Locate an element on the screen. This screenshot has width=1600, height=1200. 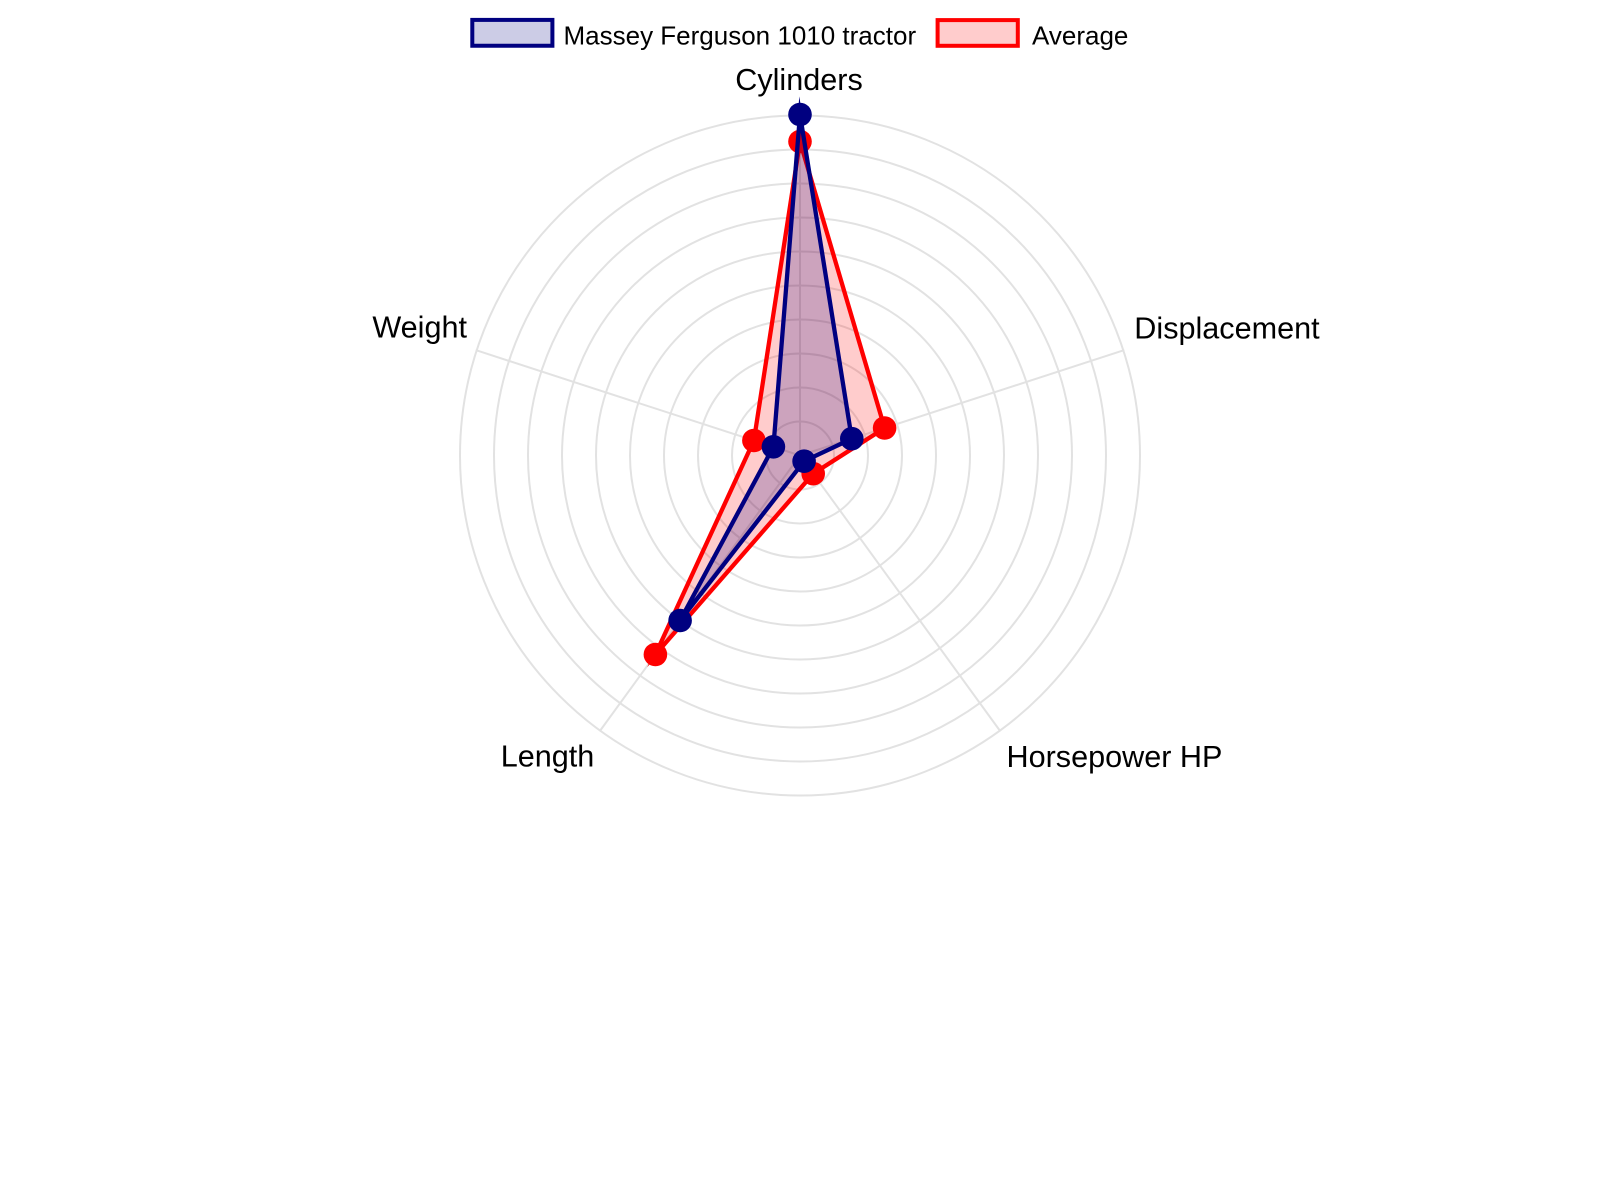
svg-text: Displacement is located at coordinates (1227, 329).